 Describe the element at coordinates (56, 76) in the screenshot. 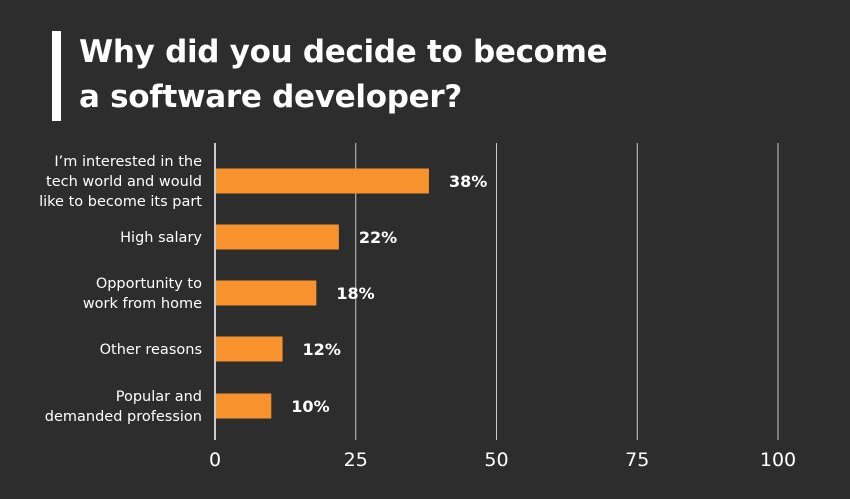

I see `title-accent-bar` at that location.